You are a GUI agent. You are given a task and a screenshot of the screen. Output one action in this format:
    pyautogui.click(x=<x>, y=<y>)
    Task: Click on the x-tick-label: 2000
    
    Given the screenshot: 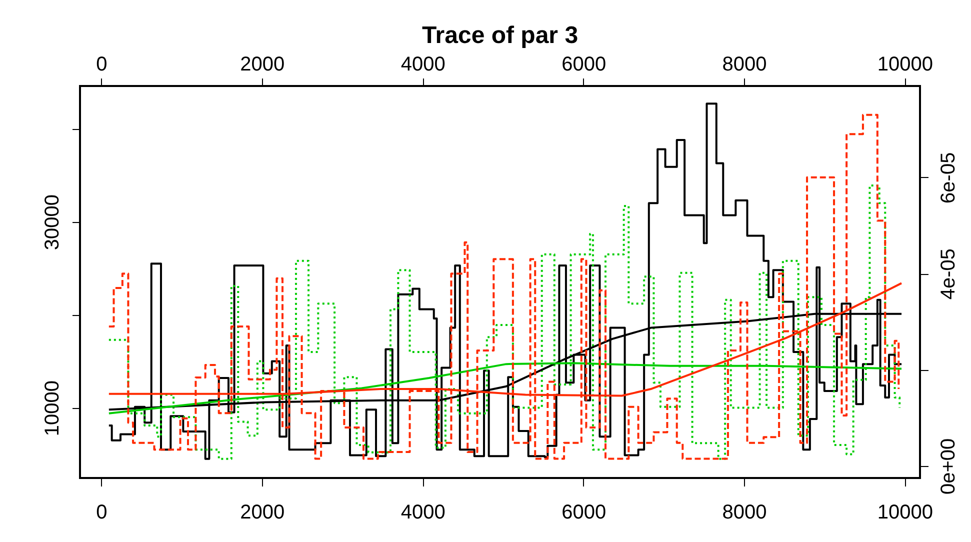 What is the action you would take?
    pyautogui.click(x=262, y=65)
    